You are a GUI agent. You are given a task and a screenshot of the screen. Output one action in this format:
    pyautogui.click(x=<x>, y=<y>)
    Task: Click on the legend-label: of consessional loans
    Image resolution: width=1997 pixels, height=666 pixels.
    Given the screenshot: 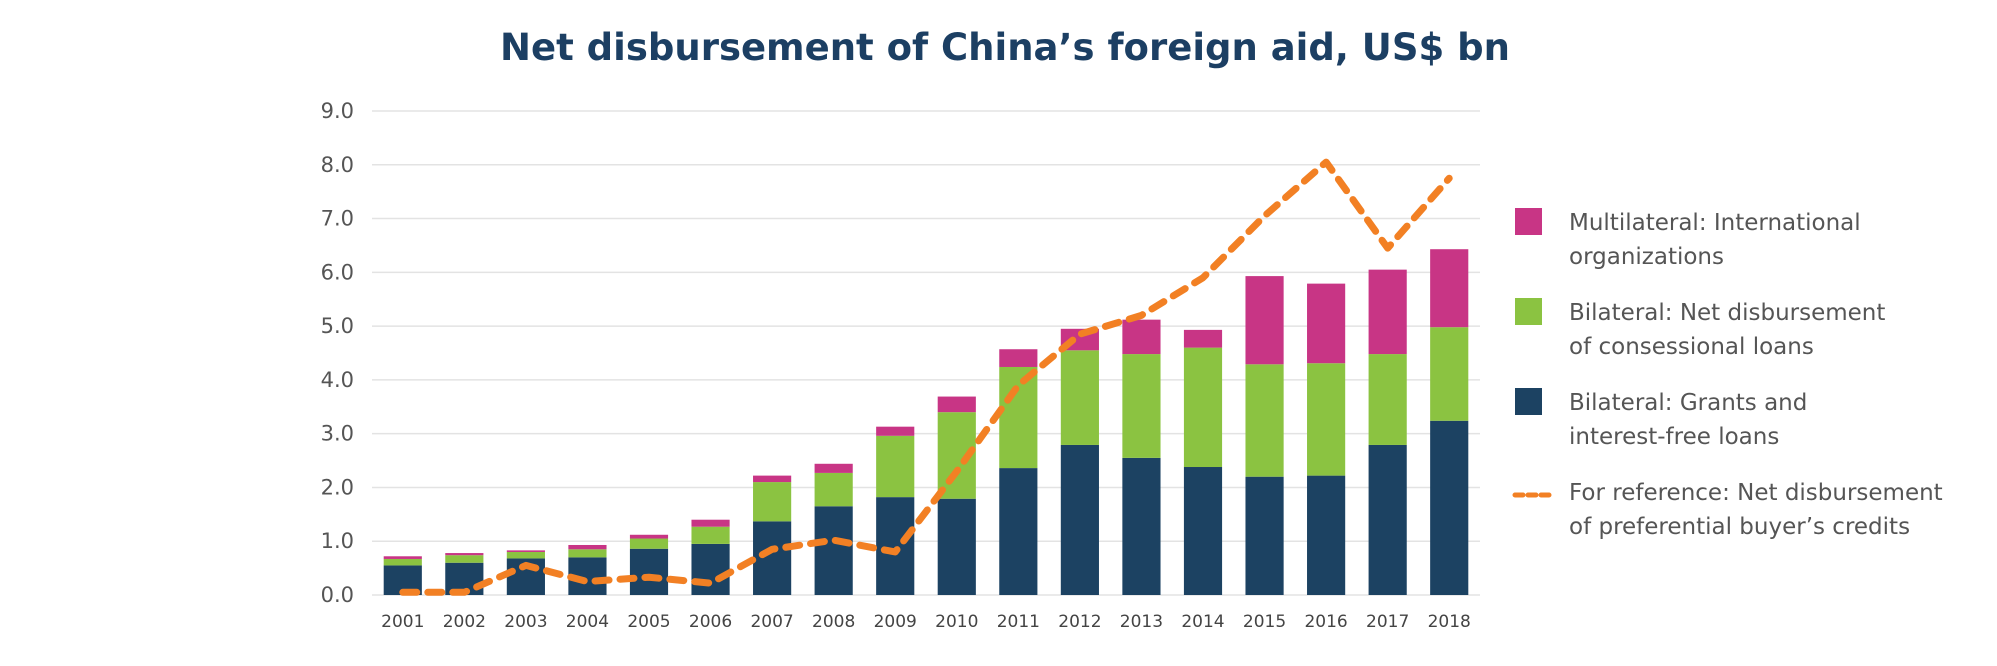 What is the action you would take?
    pyautogui.click(x=1691, y=347)
    